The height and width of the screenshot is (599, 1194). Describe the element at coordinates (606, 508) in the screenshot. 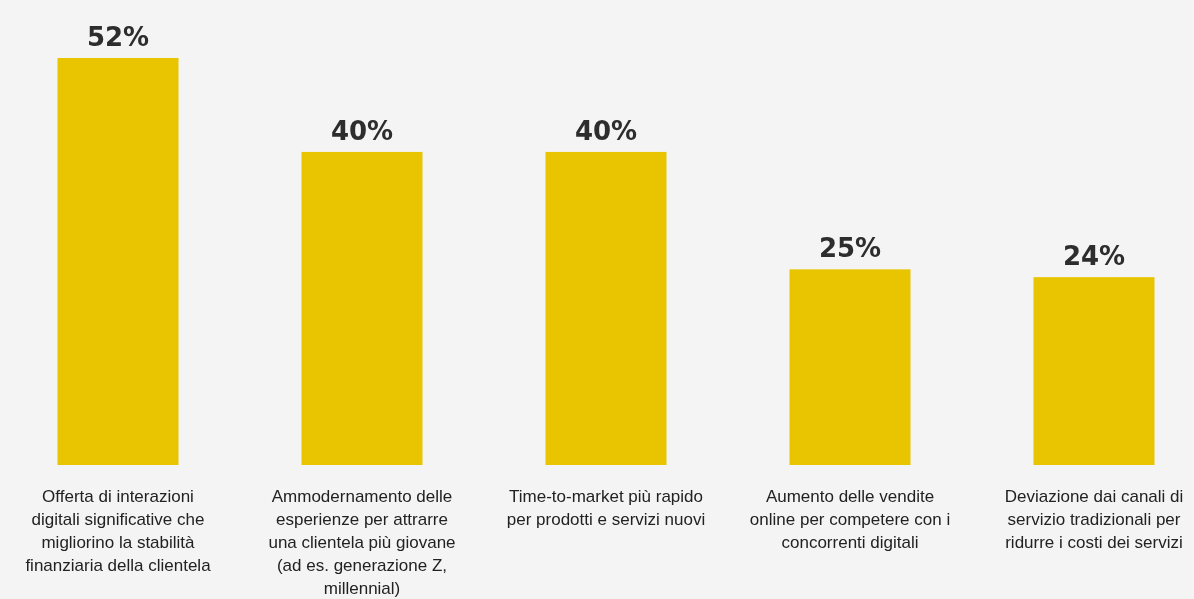

I see `x-tick-label: Time-to-market più rapido per prodotti e servizi nuovi` at that location.